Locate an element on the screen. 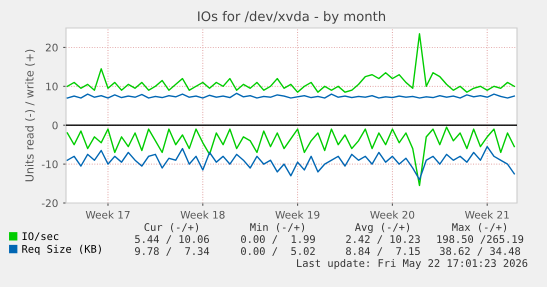 The height and width of the screenshot is (287, 547). y-tick-label: 20 is located at coordinates (52, 48).